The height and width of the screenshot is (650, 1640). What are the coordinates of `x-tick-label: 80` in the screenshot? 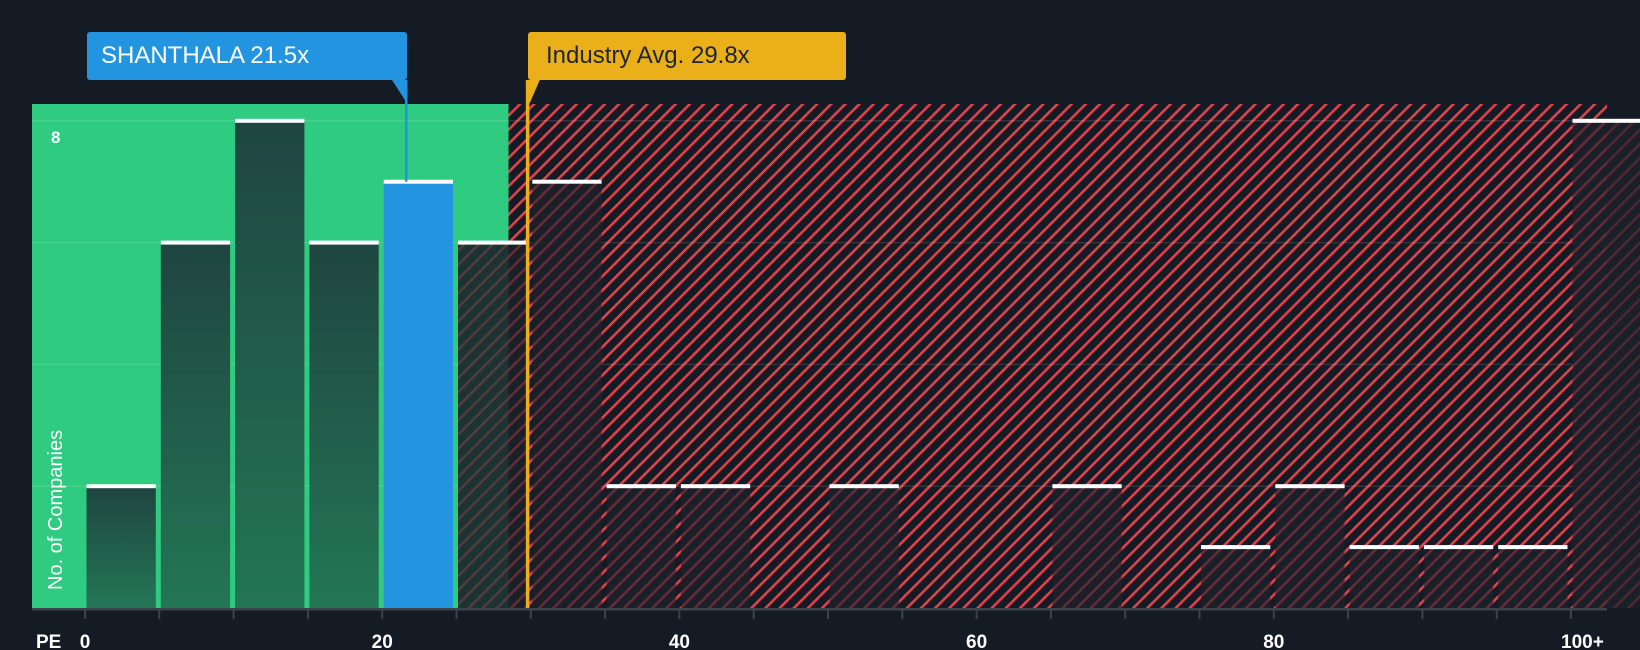 It's located at (1273, 641).